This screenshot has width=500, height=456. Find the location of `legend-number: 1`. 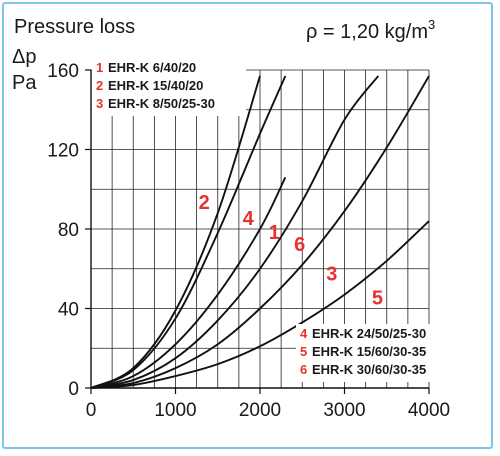

legend-number: 1 is located at coordinates (99, 67).